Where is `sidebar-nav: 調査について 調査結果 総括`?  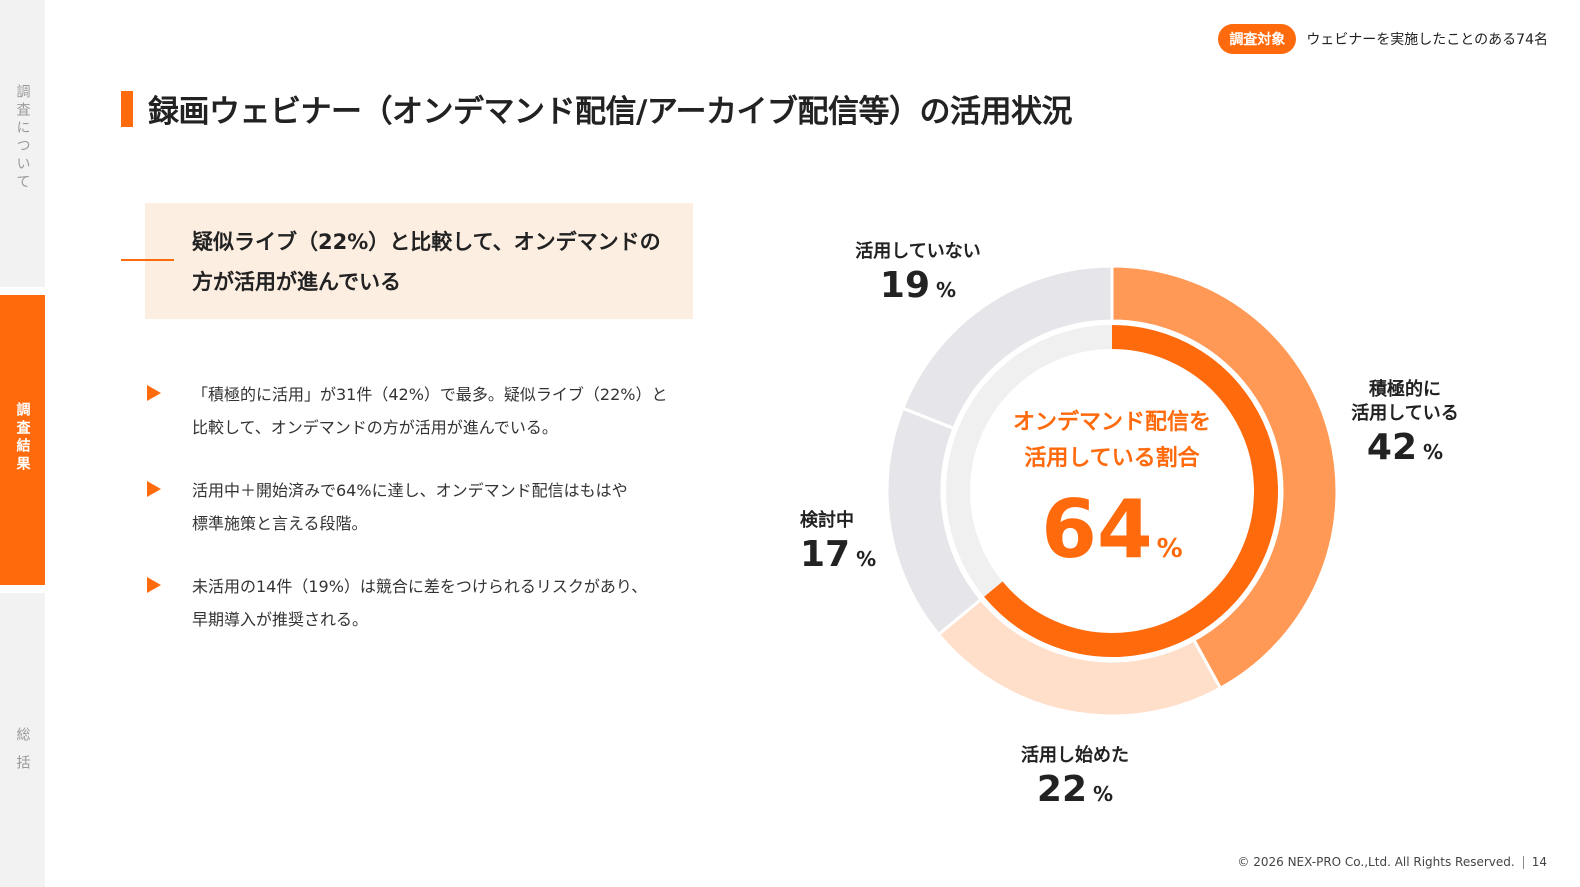
sidebar-nav: 調査について 調査結果 総括 is located at coordinates (22, 443).